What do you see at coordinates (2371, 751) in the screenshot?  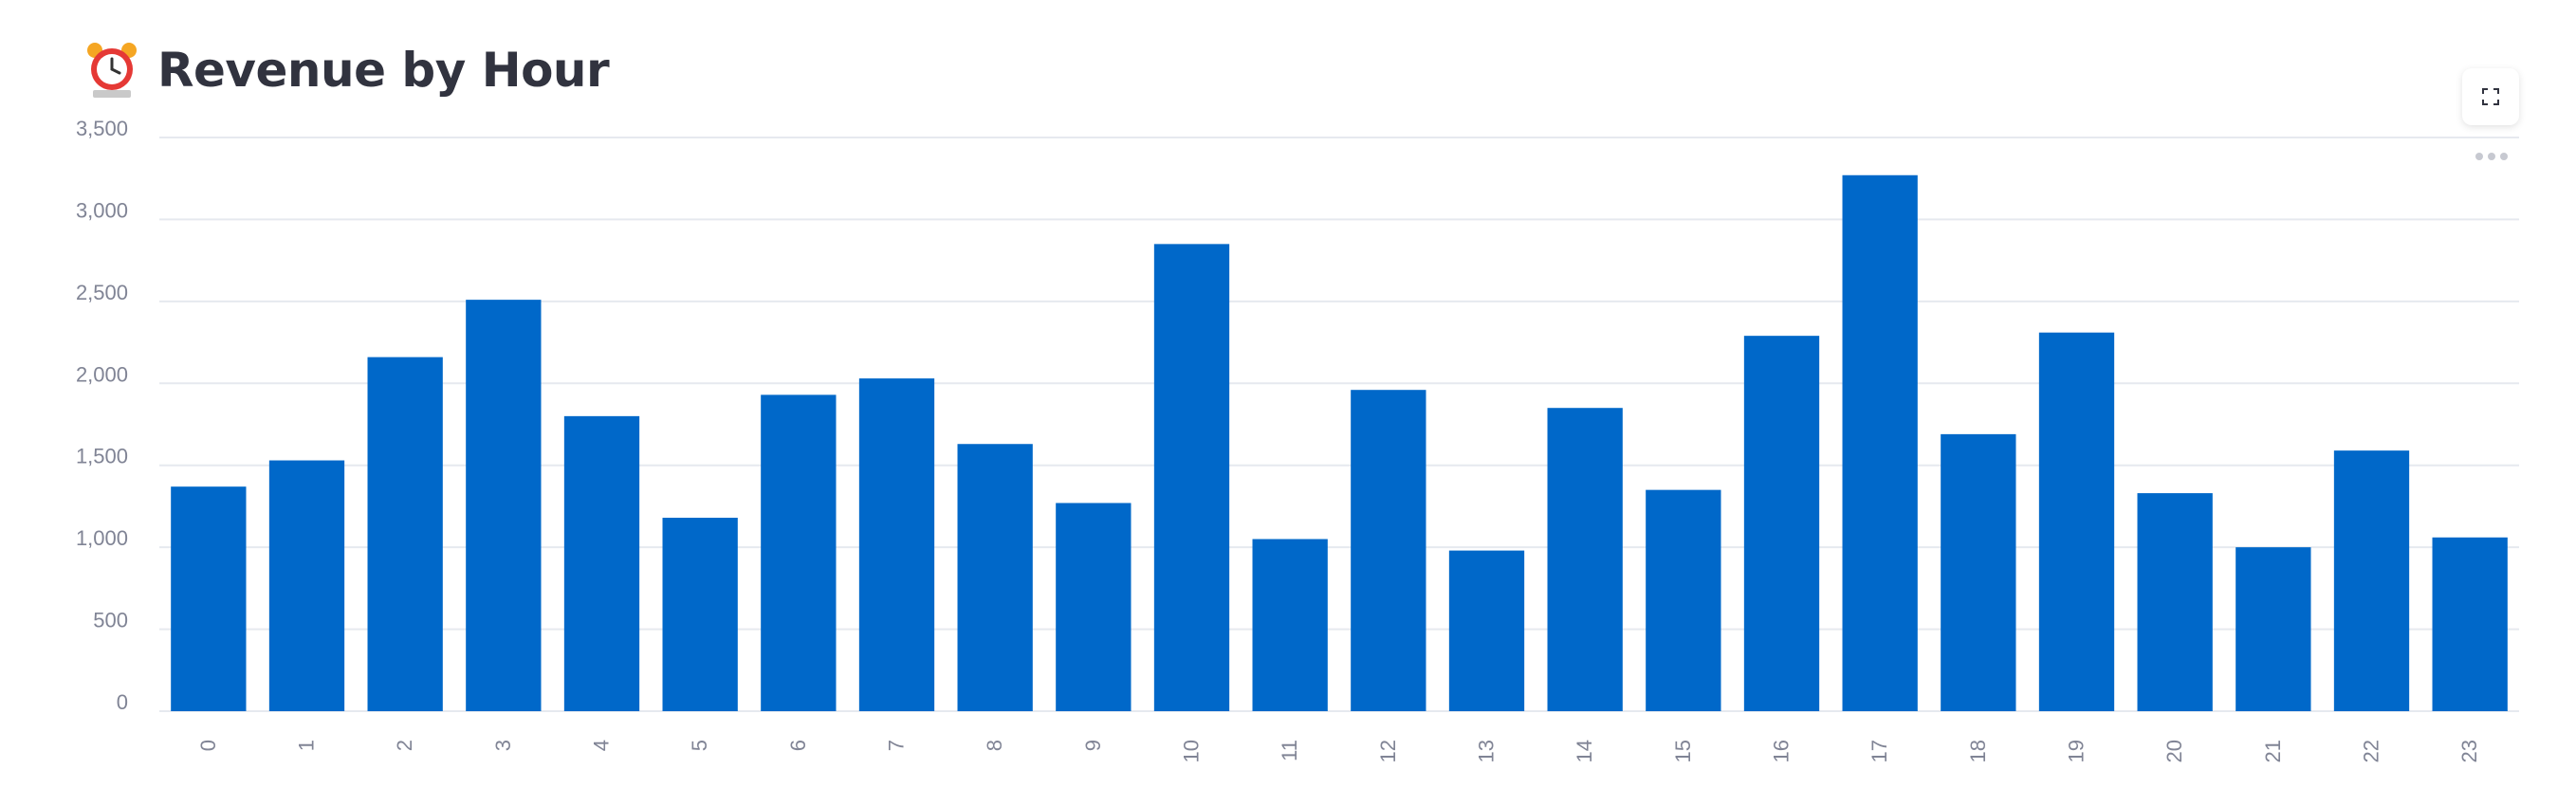 I see `x-tick-label: 22` at bounding box center [2371, 751].